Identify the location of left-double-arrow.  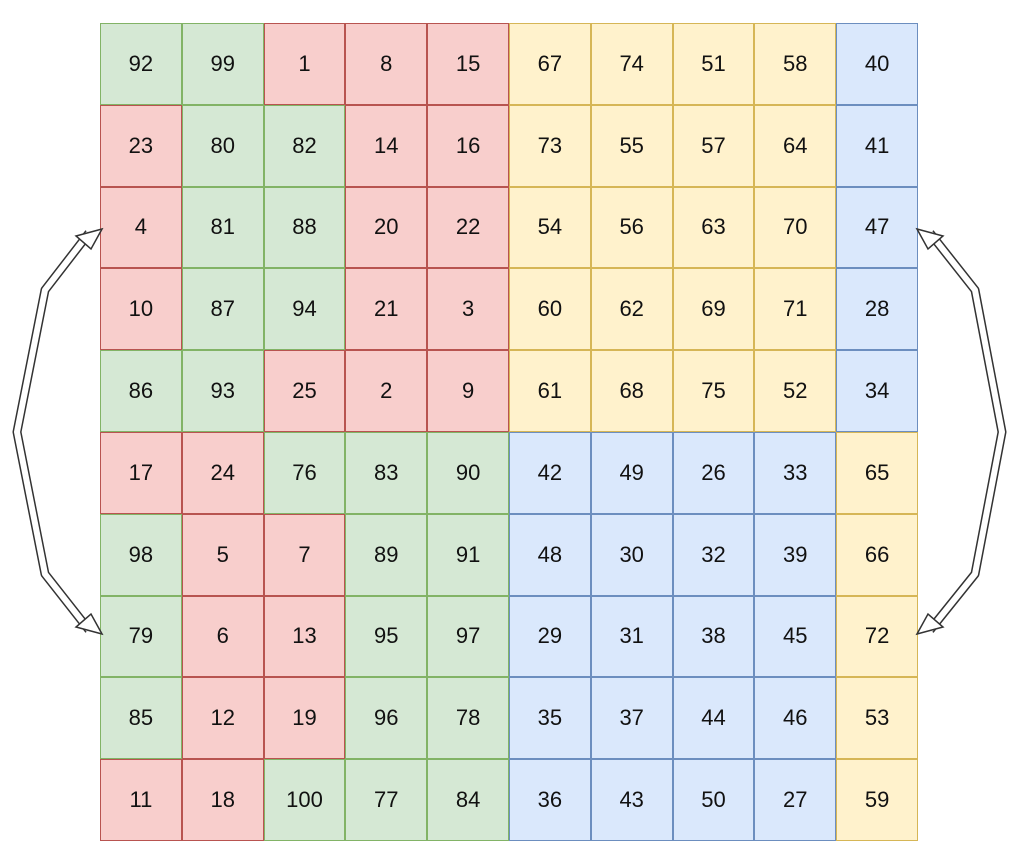
(58, 431).